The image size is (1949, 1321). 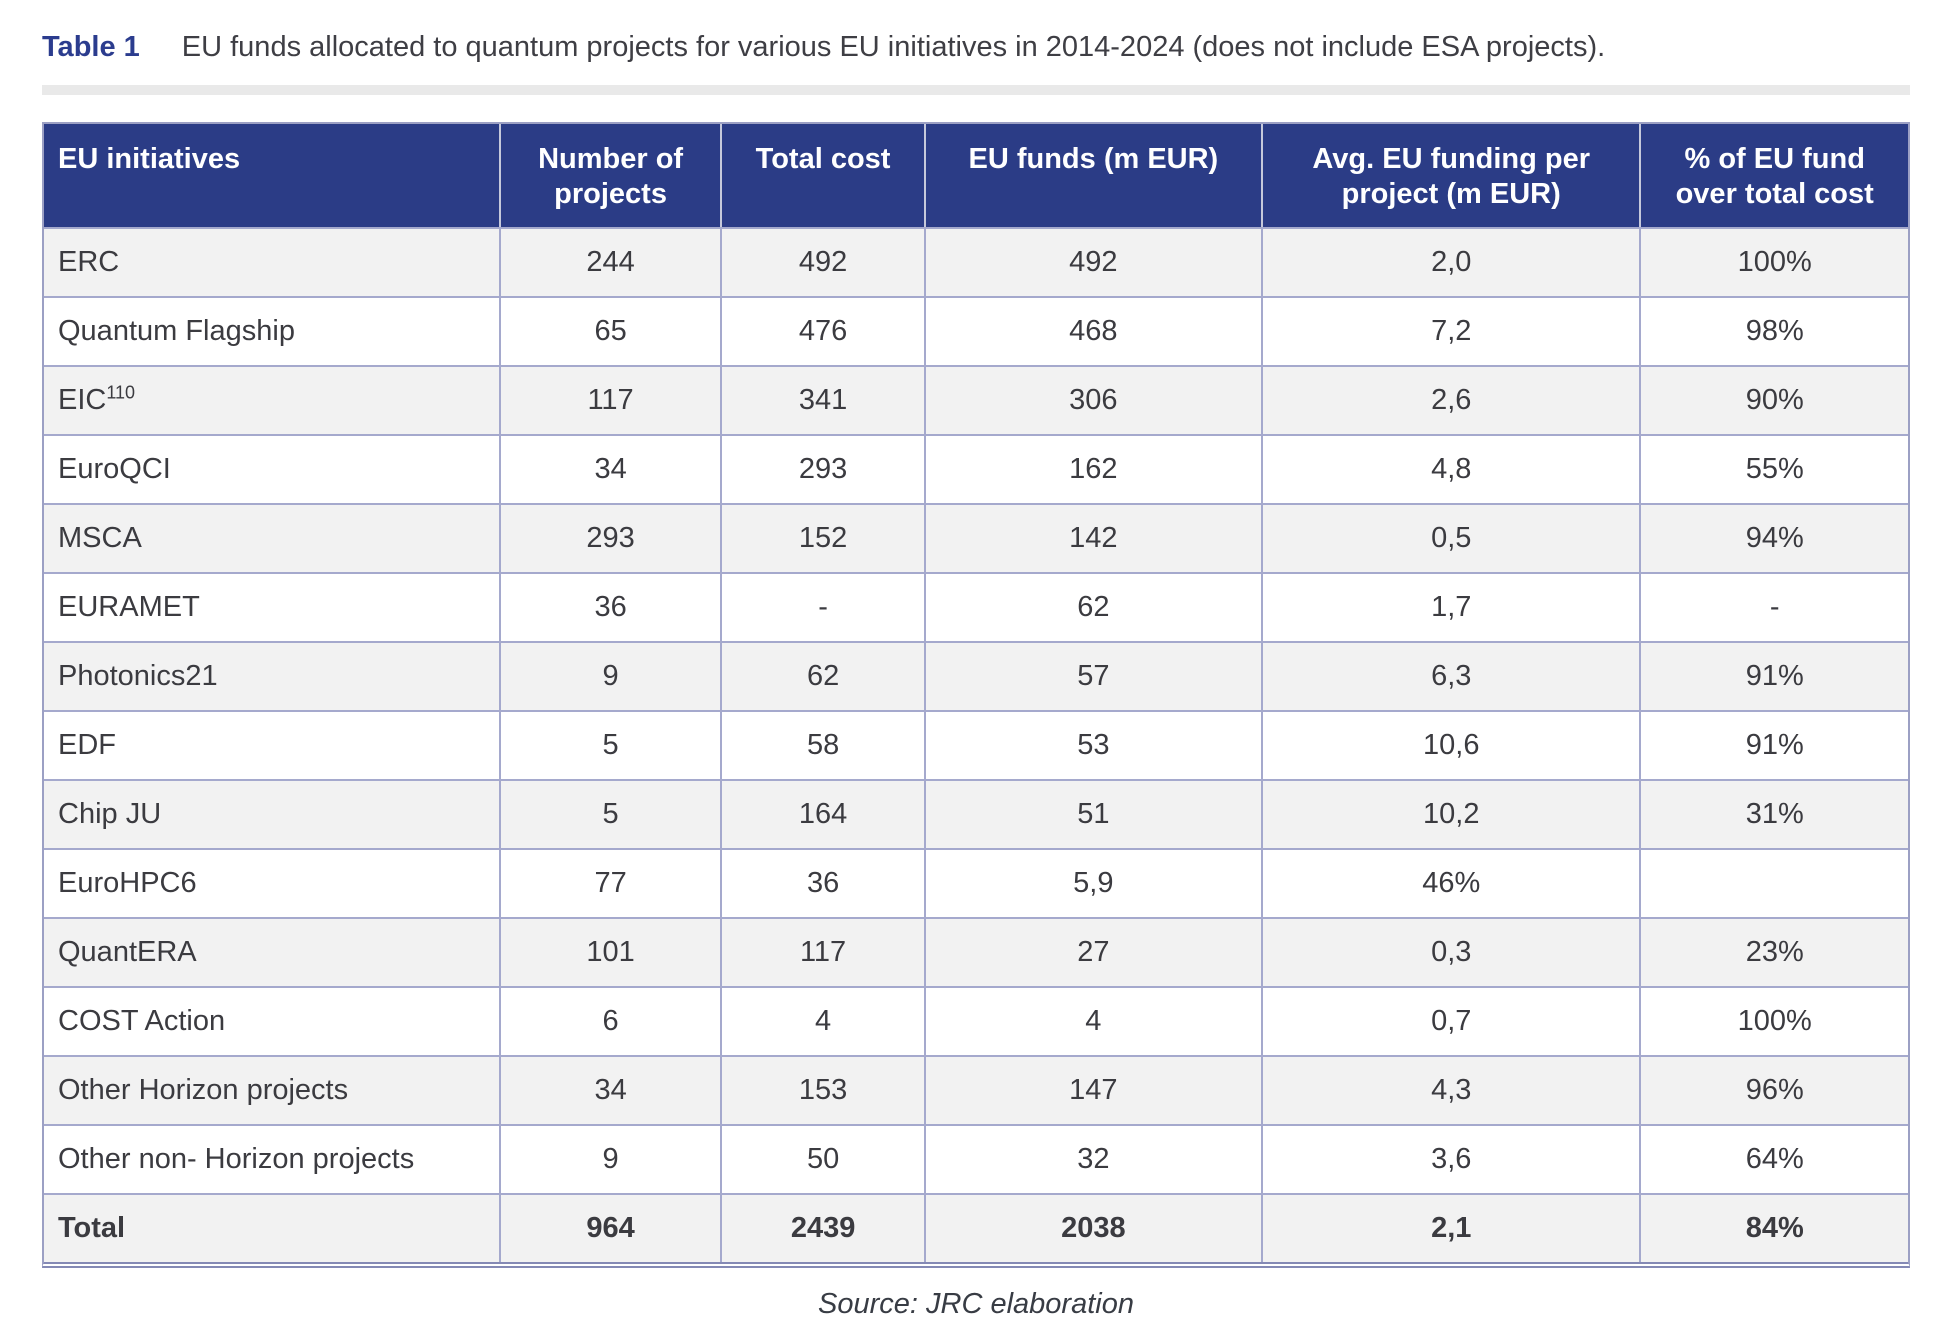 I want to click on value-cell: 9, so click(x=611, y=1158).